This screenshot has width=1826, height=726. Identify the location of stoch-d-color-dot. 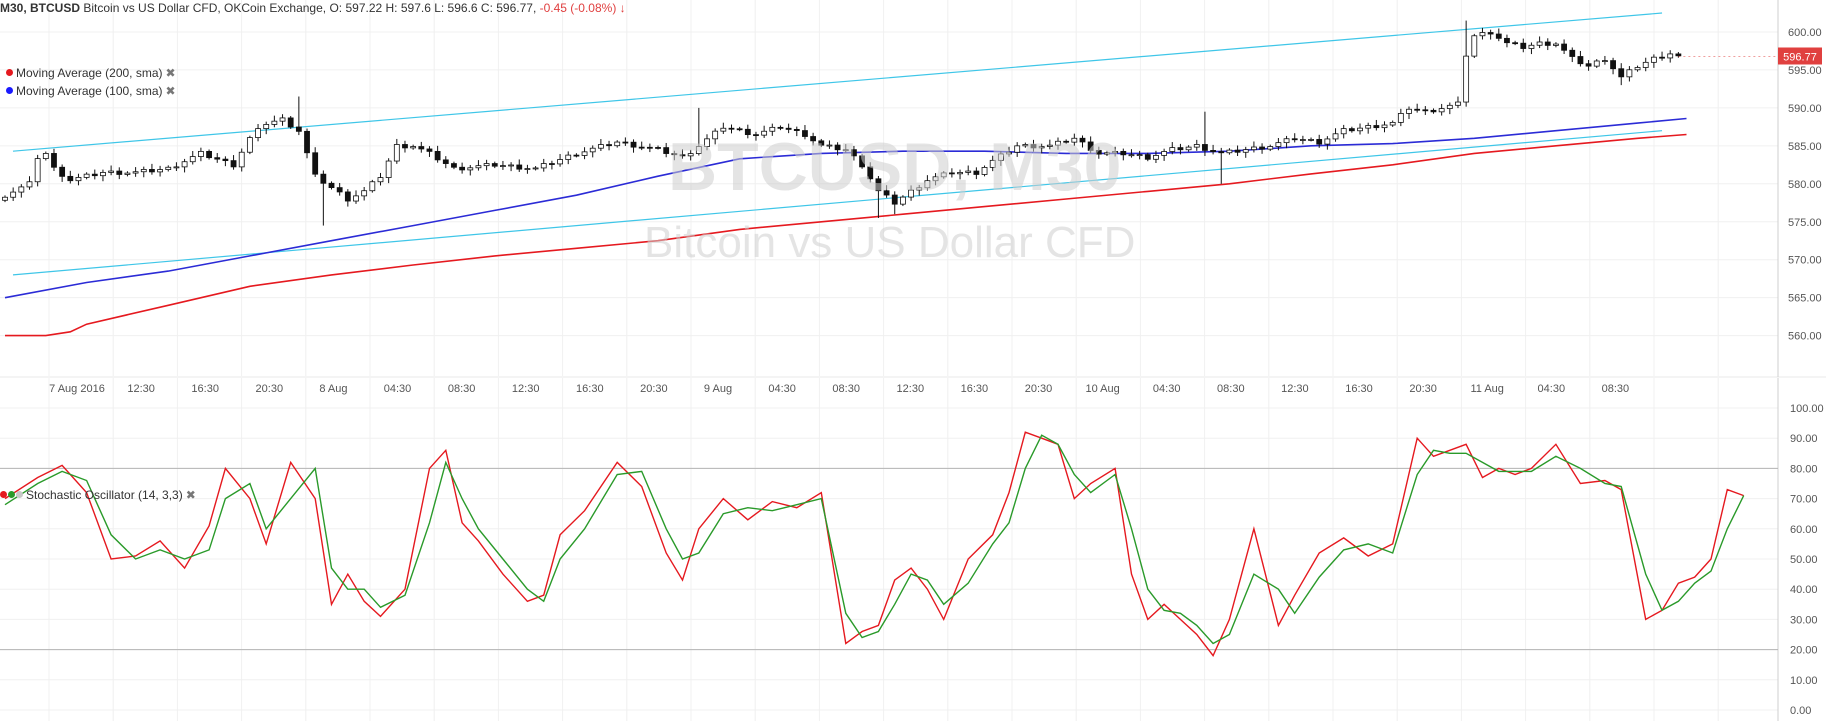
(11, 494).